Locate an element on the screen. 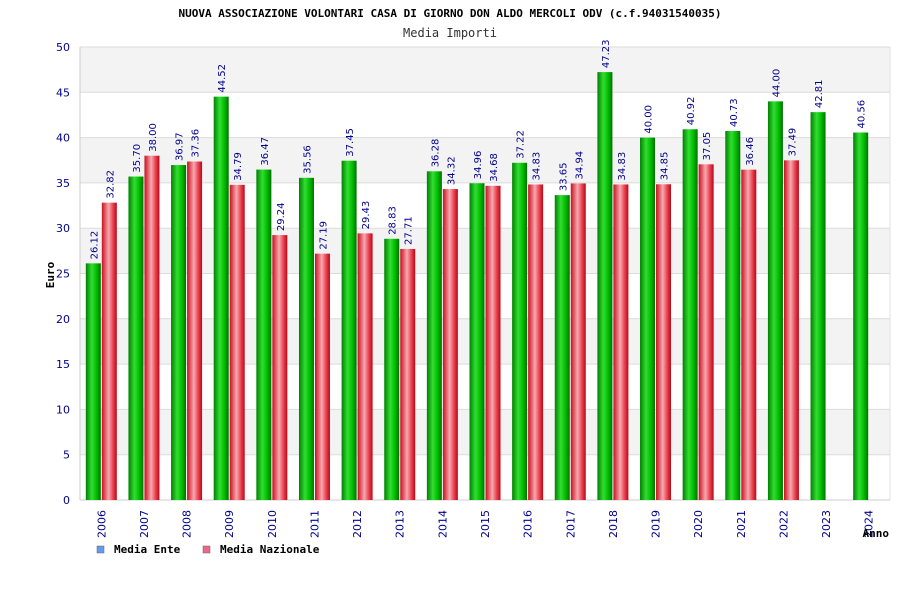 The image size is (900, 600). x-tick-label: 2008 is located at coordinates (187, 524).